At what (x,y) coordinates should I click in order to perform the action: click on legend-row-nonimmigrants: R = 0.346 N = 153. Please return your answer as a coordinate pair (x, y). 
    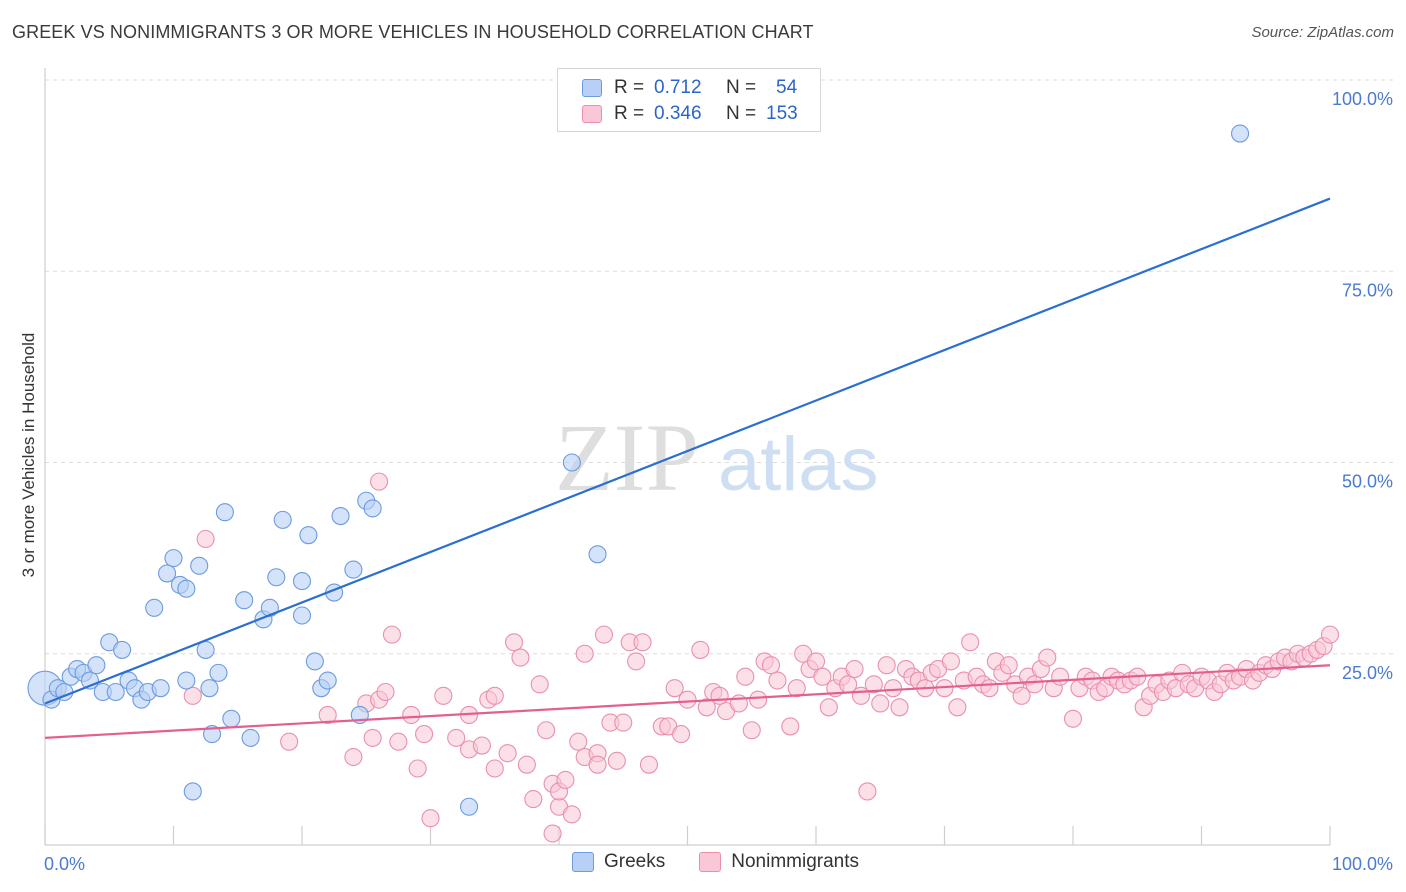
    Looking at the image, I should click on (690, 114).